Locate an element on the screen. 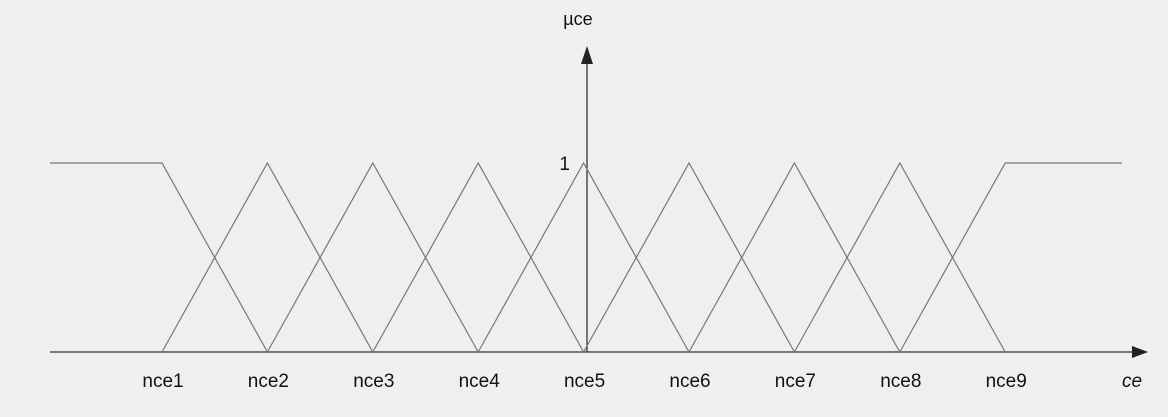  set-label: nce1 is located at coordinates (162, 381).